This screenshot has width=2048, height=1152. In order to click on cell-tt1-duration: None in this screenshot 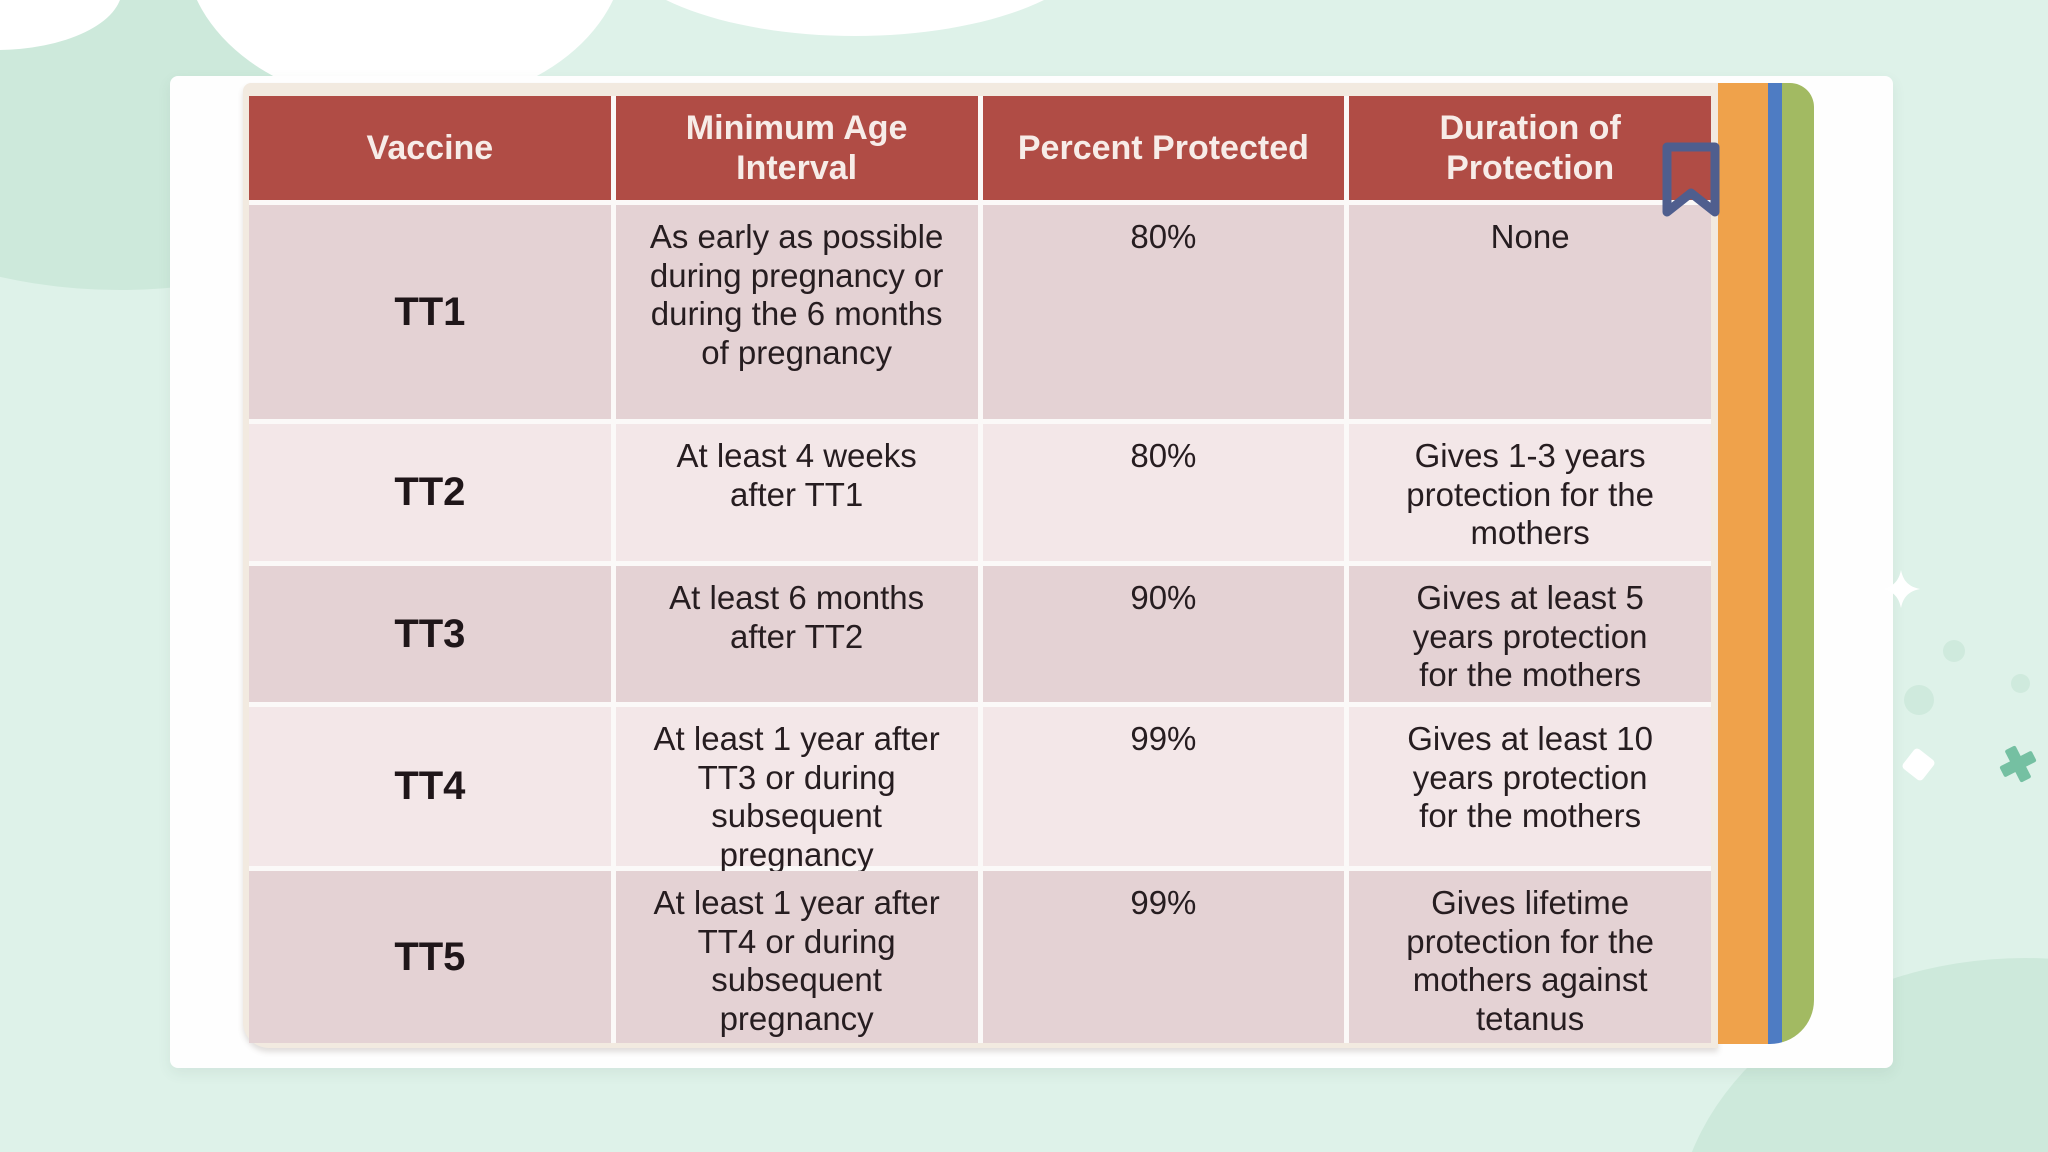, I will do `click(1530, 312)`.